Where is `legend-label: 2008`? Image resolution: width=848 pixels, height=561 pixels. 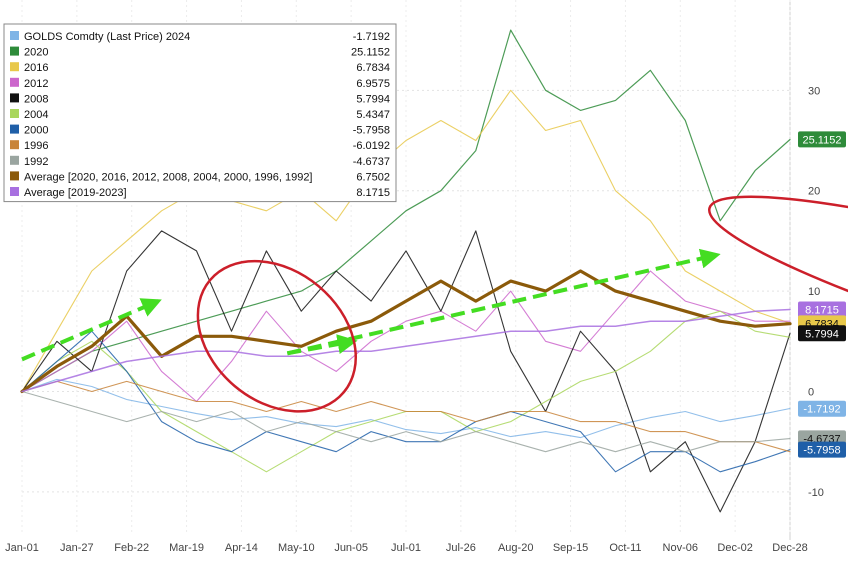
legend-label: 2008 is located at coordinates (36, 99).